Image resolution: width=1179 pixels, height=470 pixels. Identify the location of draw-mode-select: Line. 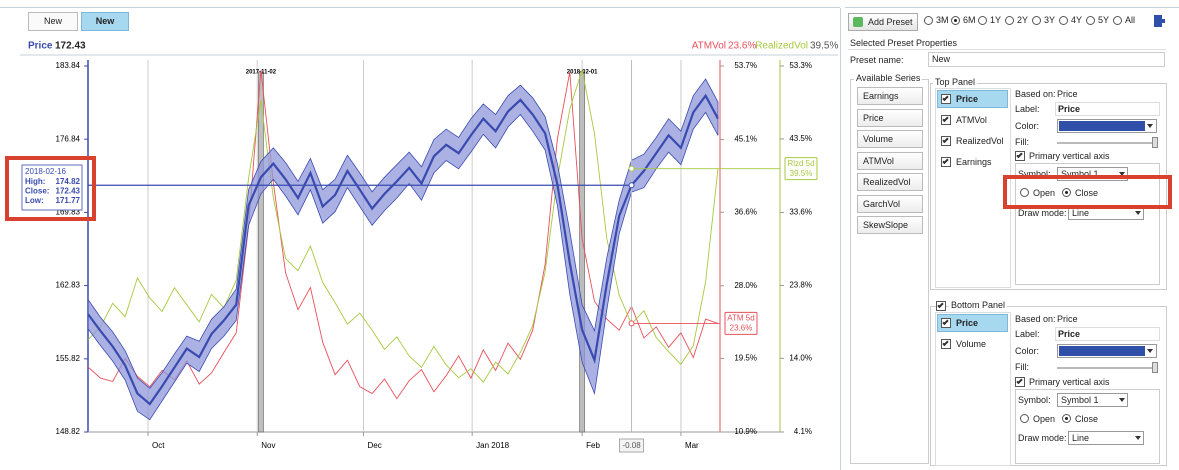
(1106, 438).